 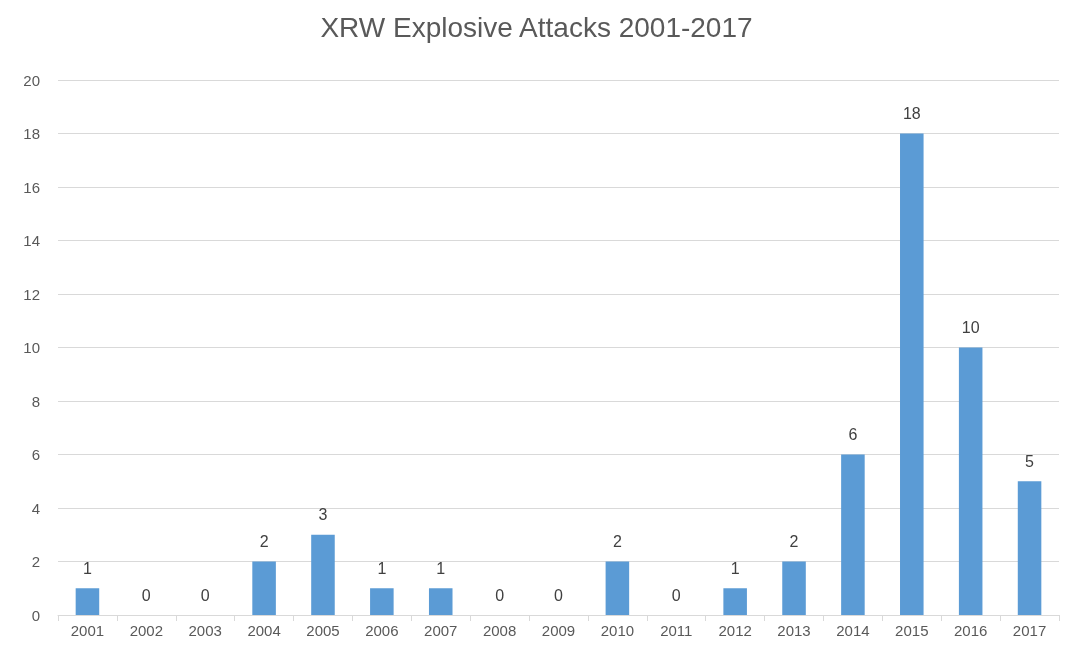 I want to click on data-label: 18, so click(x=911, y=113).